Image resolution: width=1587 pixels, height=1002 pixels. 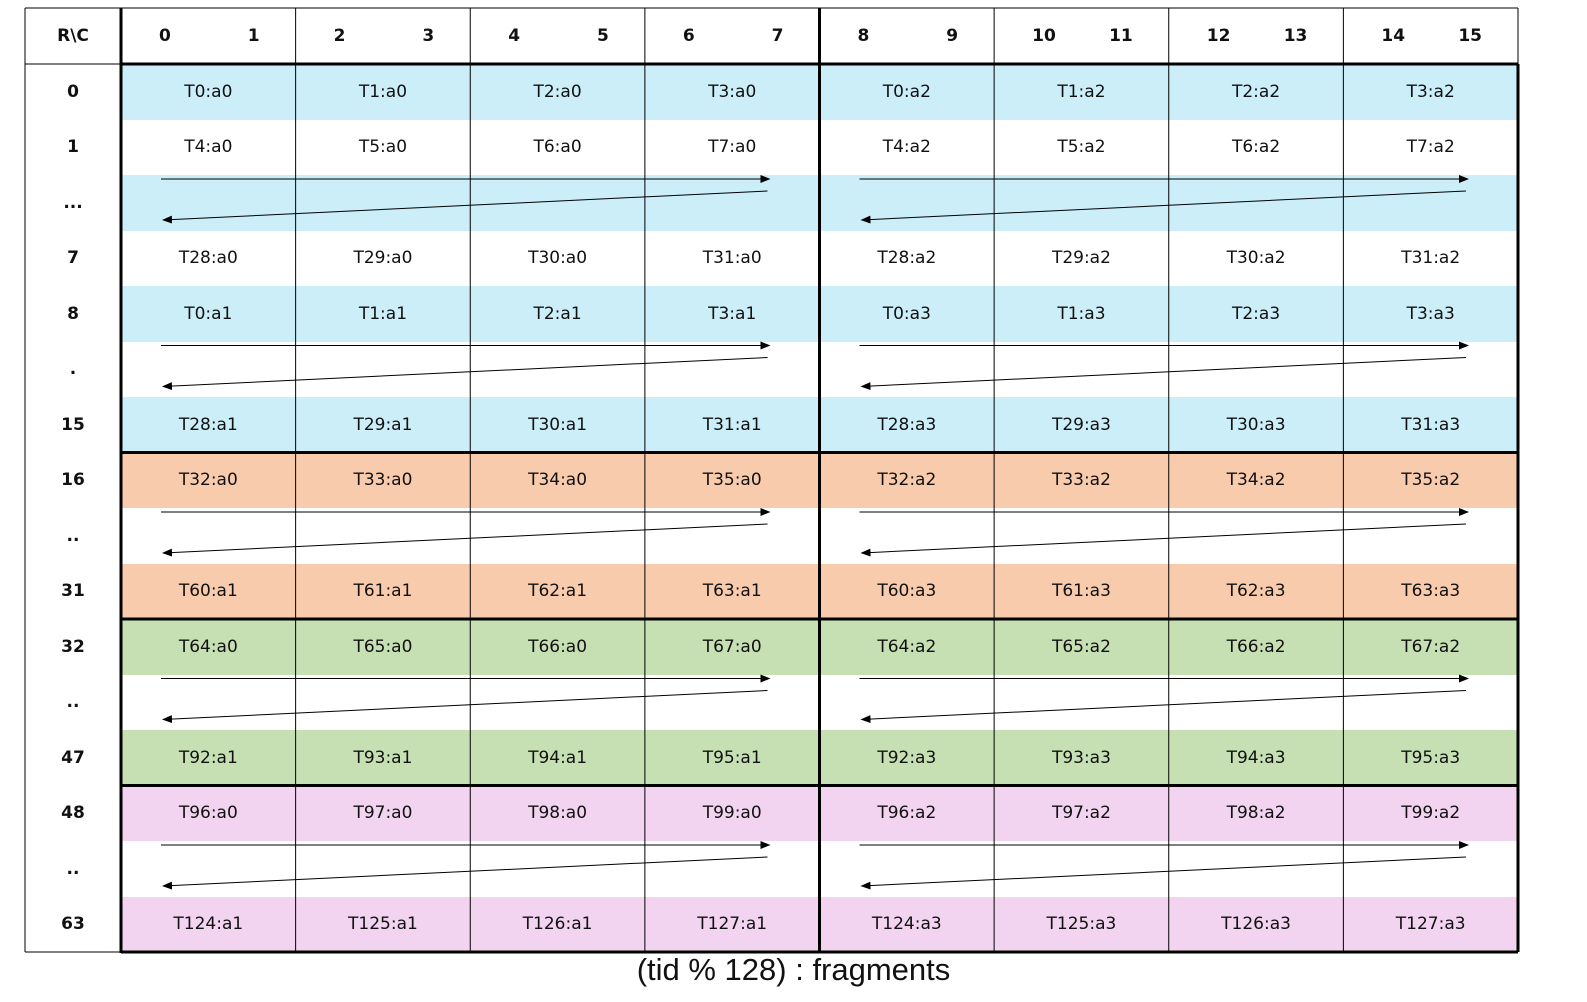 I want to click on fragment-cell: T65:a0, so click(x=383, y=646).